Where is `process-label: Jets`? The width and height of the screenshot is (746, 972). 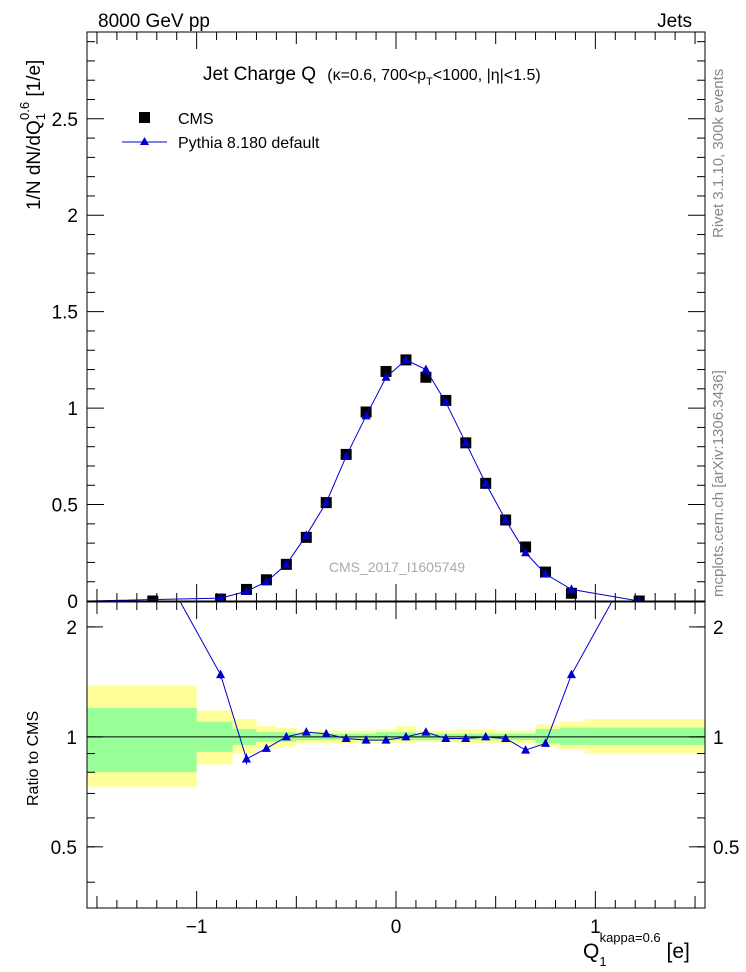 process-label: Jets is located at coordinates (674, 21).